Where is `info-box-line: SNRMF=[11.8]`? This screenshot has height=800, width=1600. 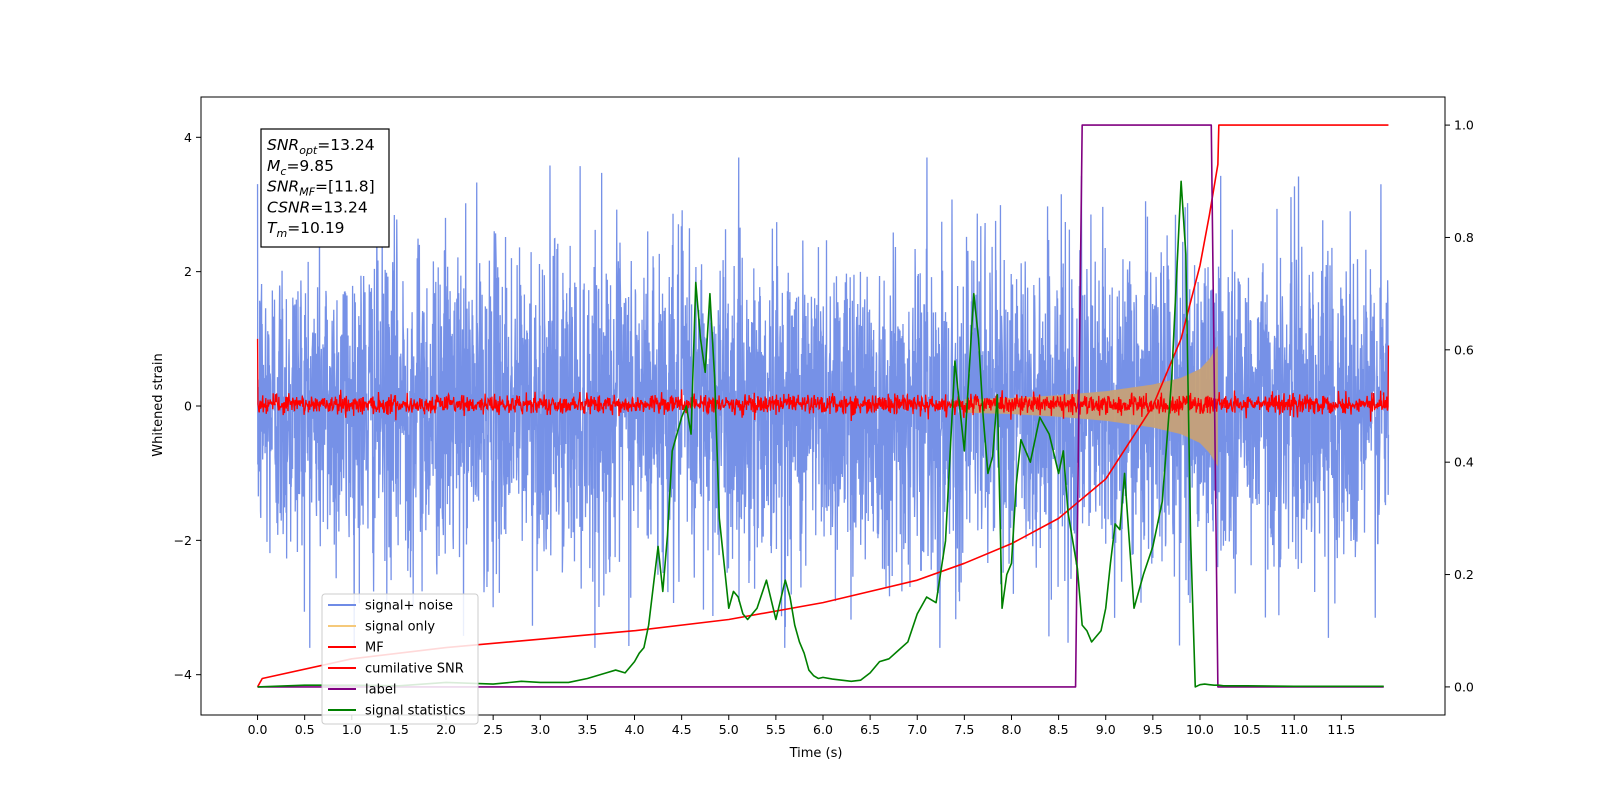 info-box-line: SNRMF=[11.8] is located at coordinates (321, 188).